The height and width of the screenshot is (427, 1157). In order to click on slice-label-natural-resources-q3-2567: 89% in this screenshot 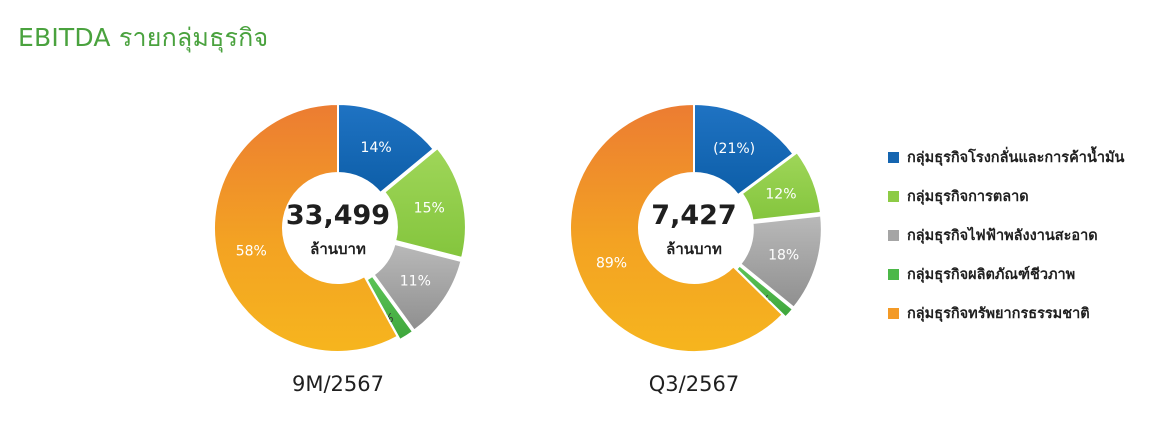, I will do `click(611, 264)`.